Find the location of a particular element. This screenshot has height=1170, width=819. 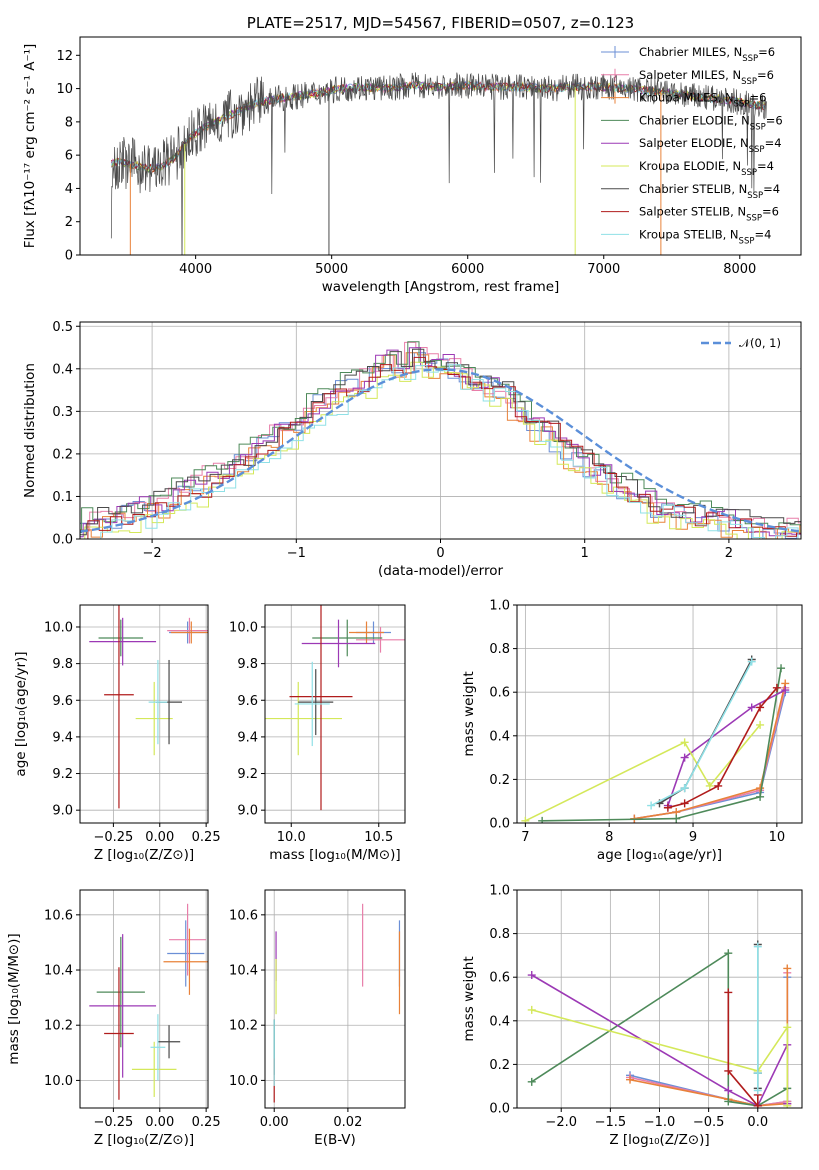

y-tick-label: 0.5 is located at coordinates (62, 327).